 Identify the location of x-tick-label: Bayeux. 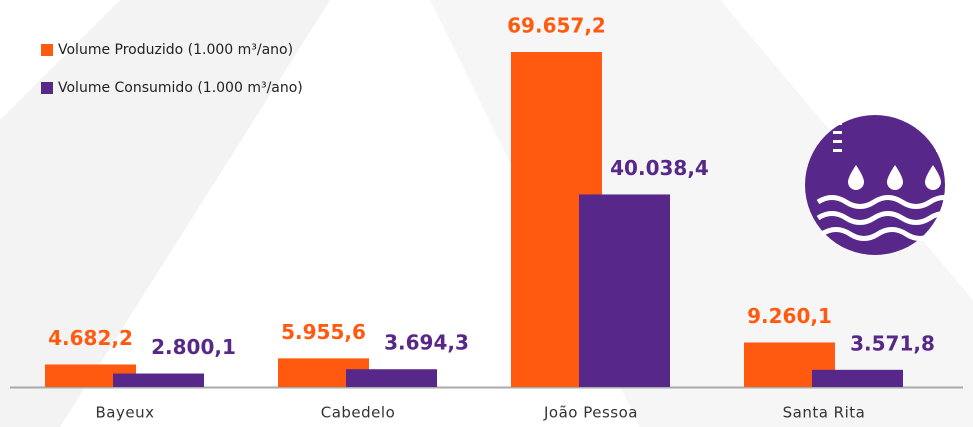
(125, 413).